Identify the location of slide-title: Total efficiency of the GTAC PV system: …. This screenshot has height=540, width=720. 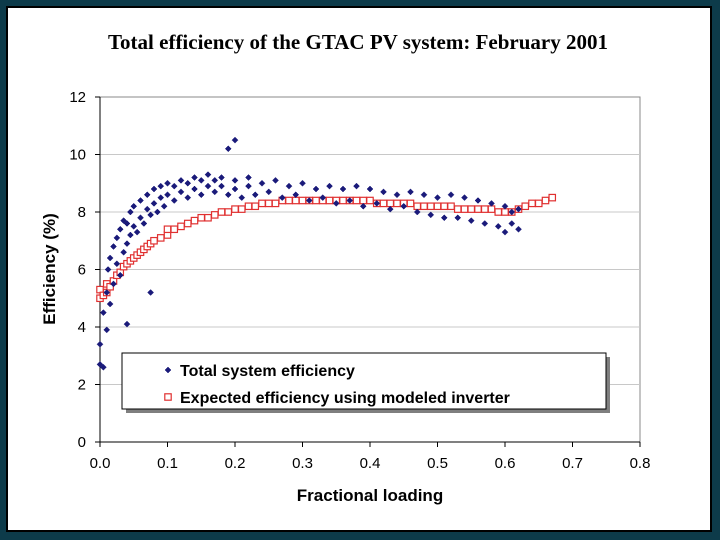
(358, 42).